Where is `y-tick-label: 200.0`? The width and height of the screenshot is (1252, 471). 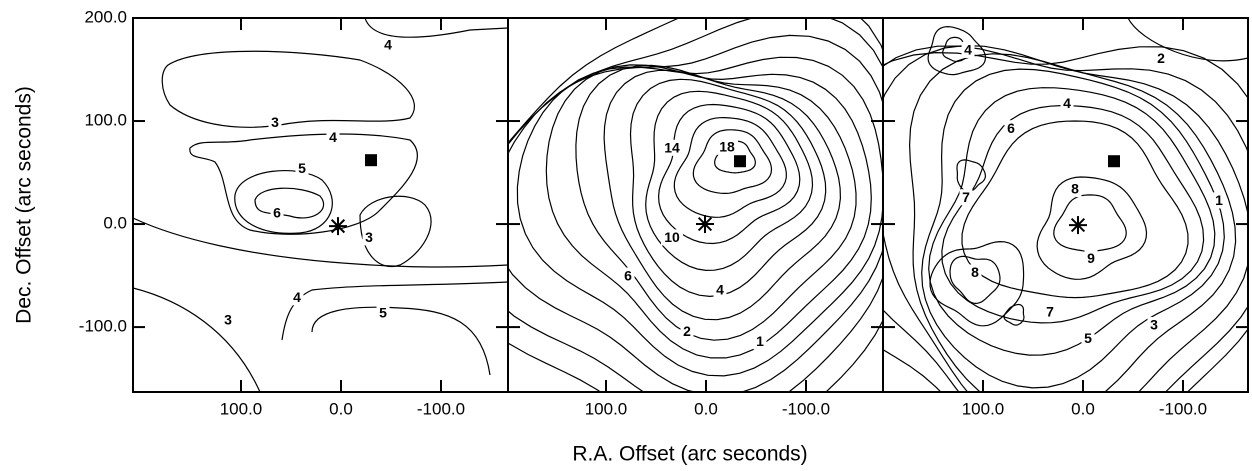
y-tick-label: 200.0 is located at coordinates (105, 16).